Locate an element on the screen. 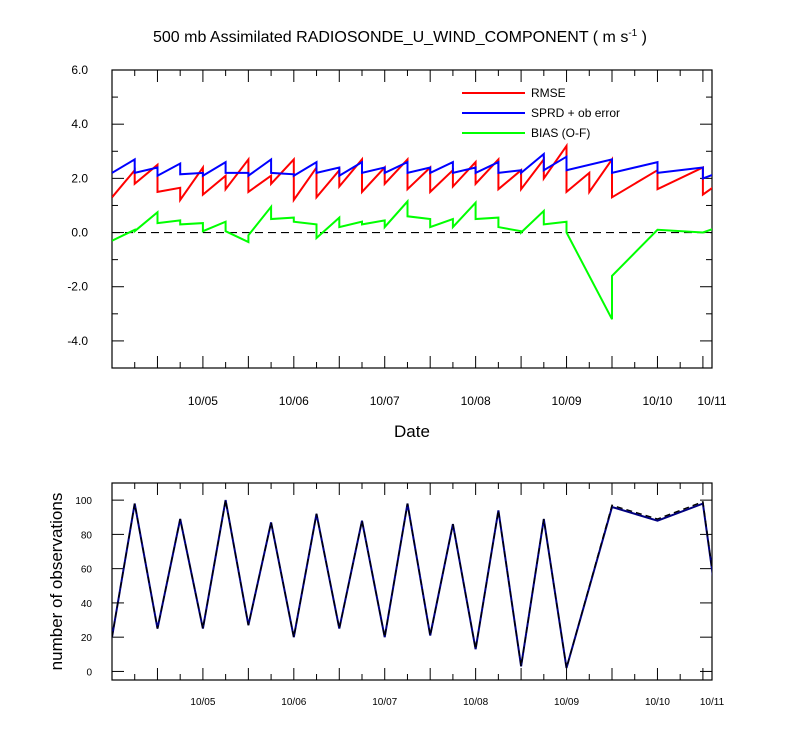 The width and height of the screenshot is (800, 750). y-tick-label: 6.0 is located at coordinates (79, 70).